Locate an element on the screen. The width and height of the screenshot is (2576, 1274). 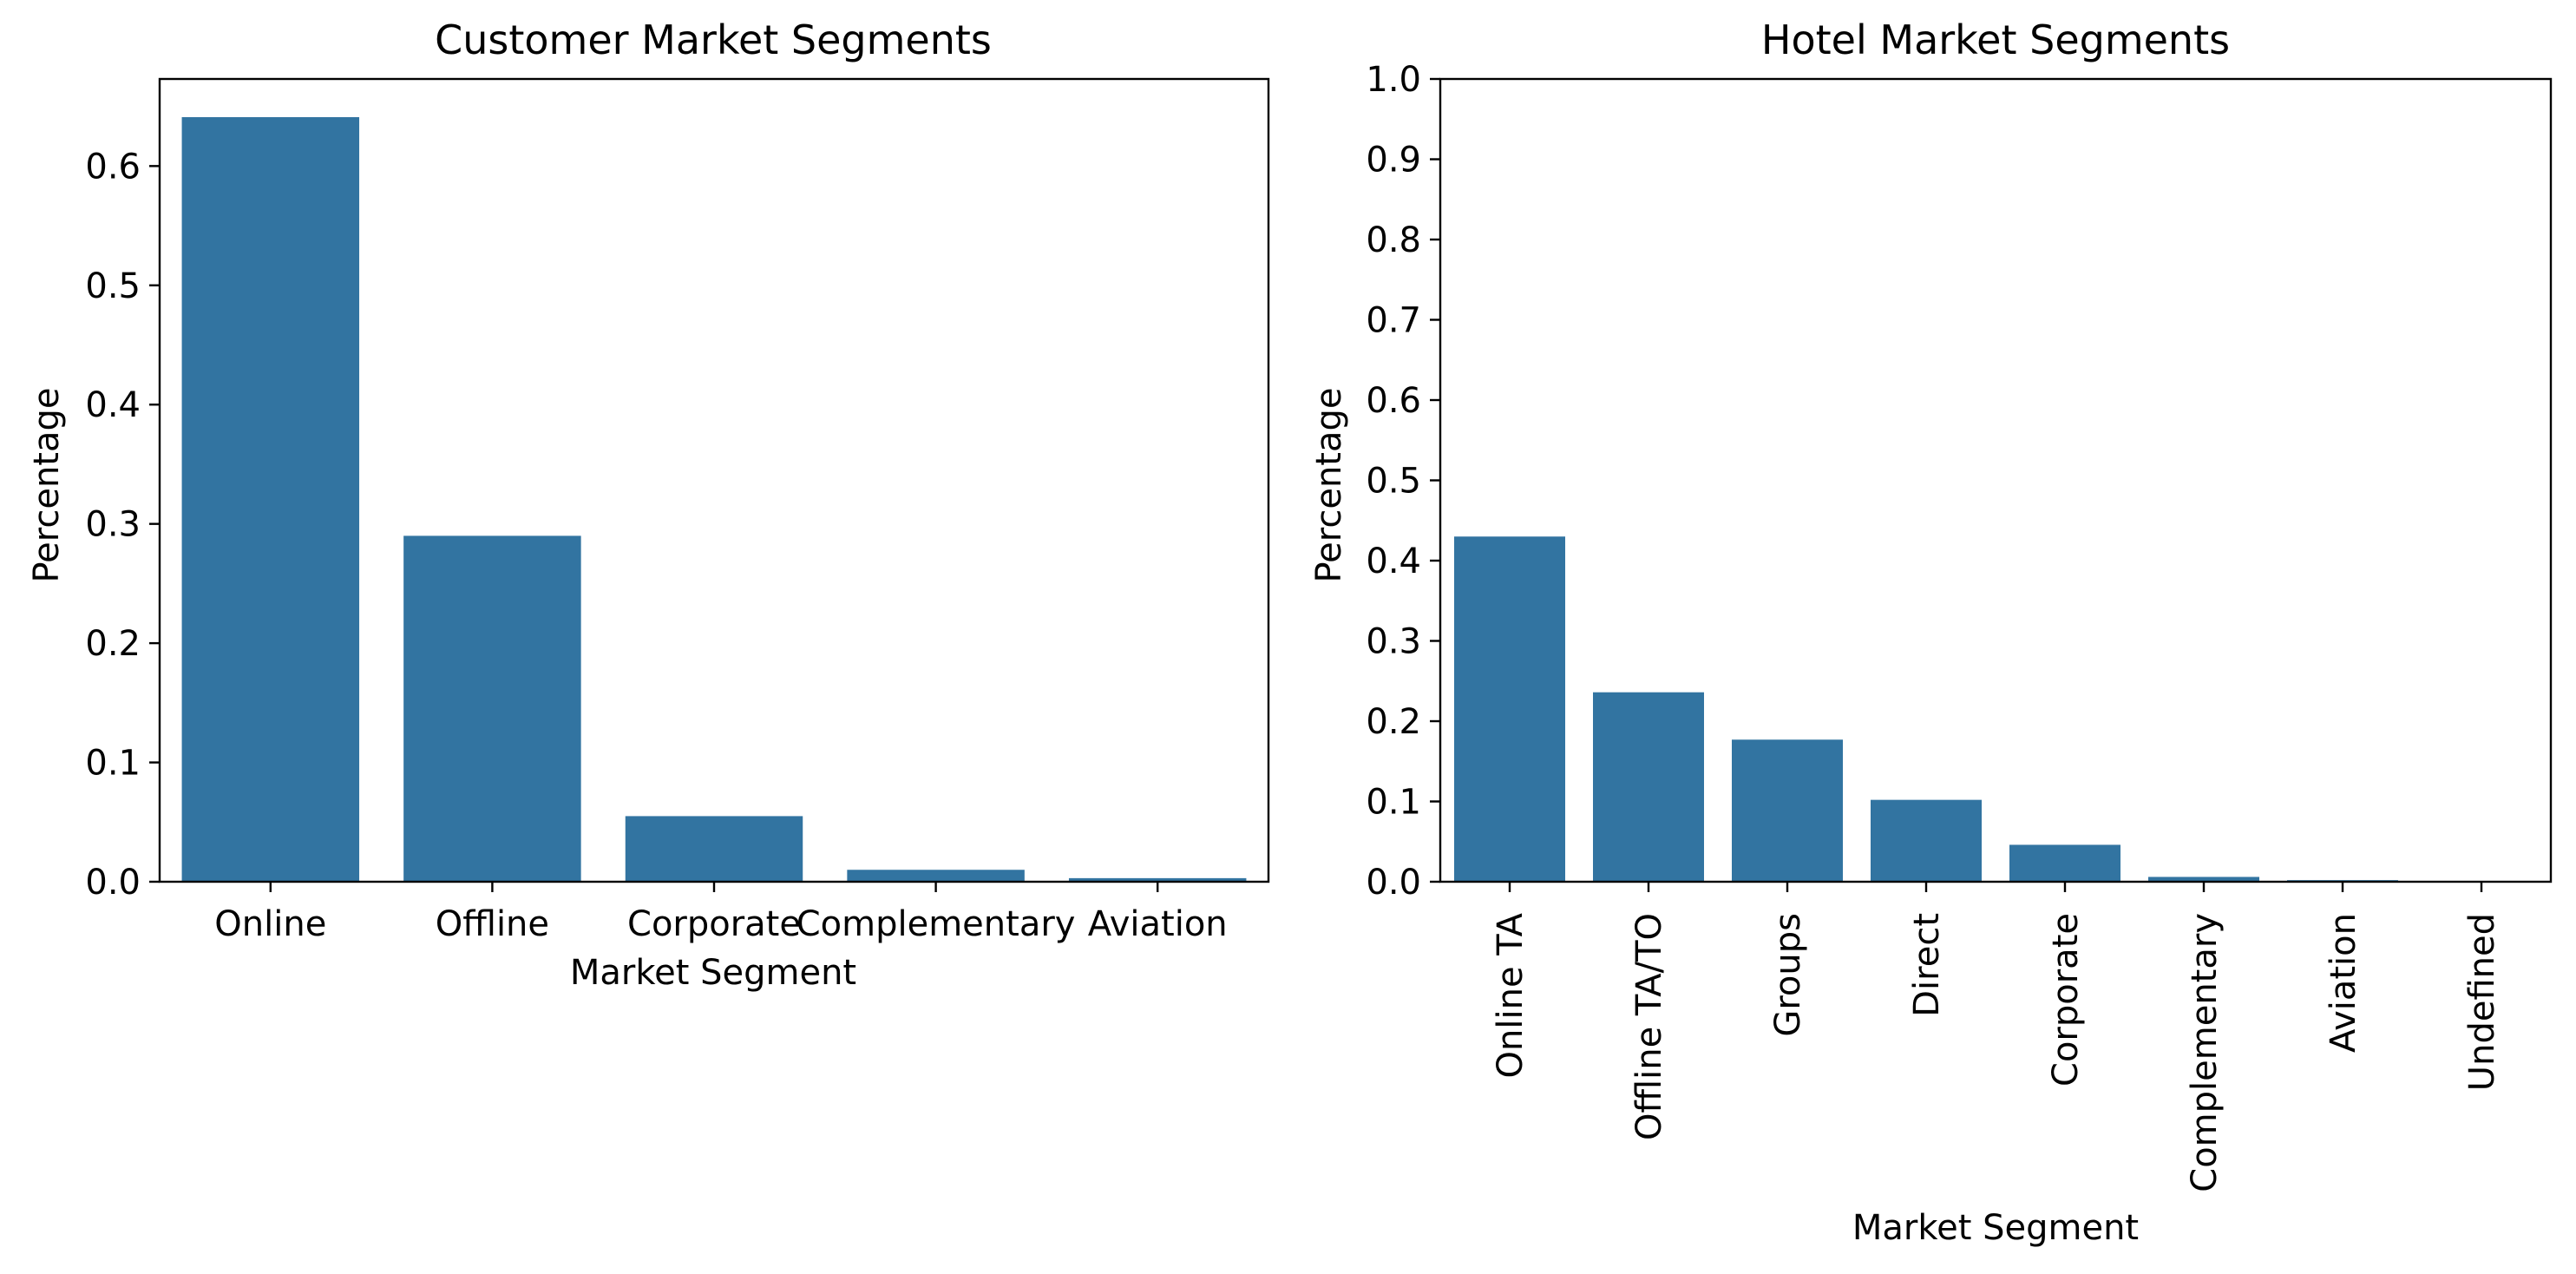
x-tick-label: Groups is located at coordinates (1788, 975).